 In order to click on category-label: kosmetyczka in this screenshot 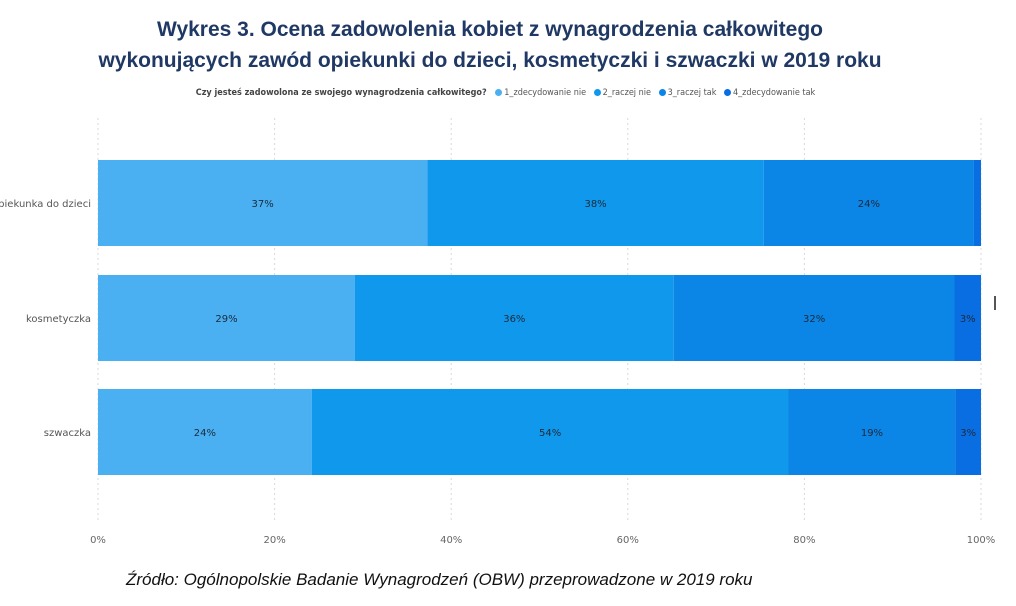, I will do `click(58, 319)`.